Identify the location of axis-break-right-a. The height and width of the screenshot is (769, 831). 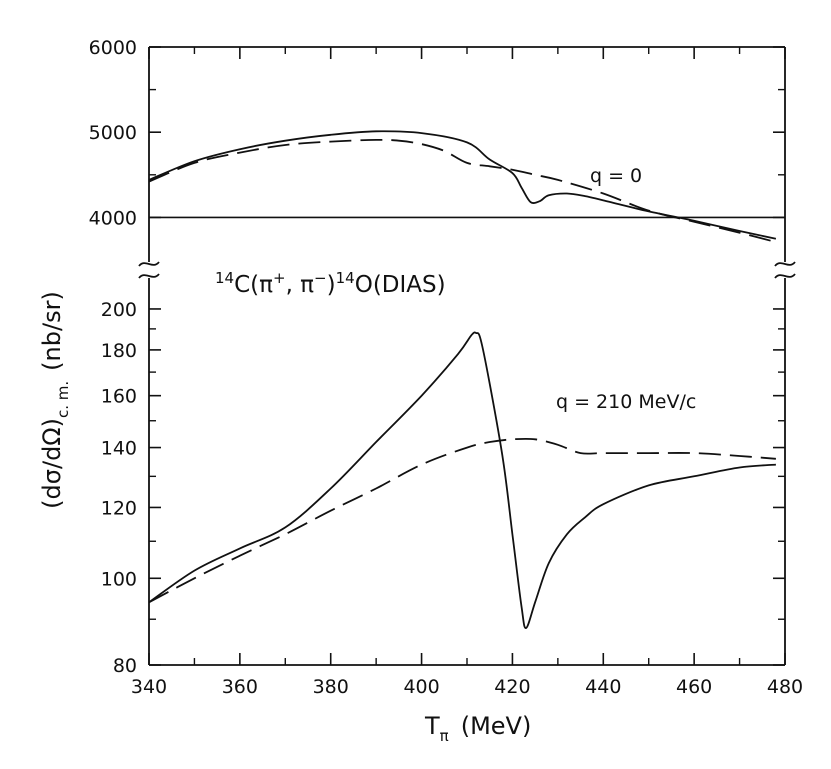
(785, 264).